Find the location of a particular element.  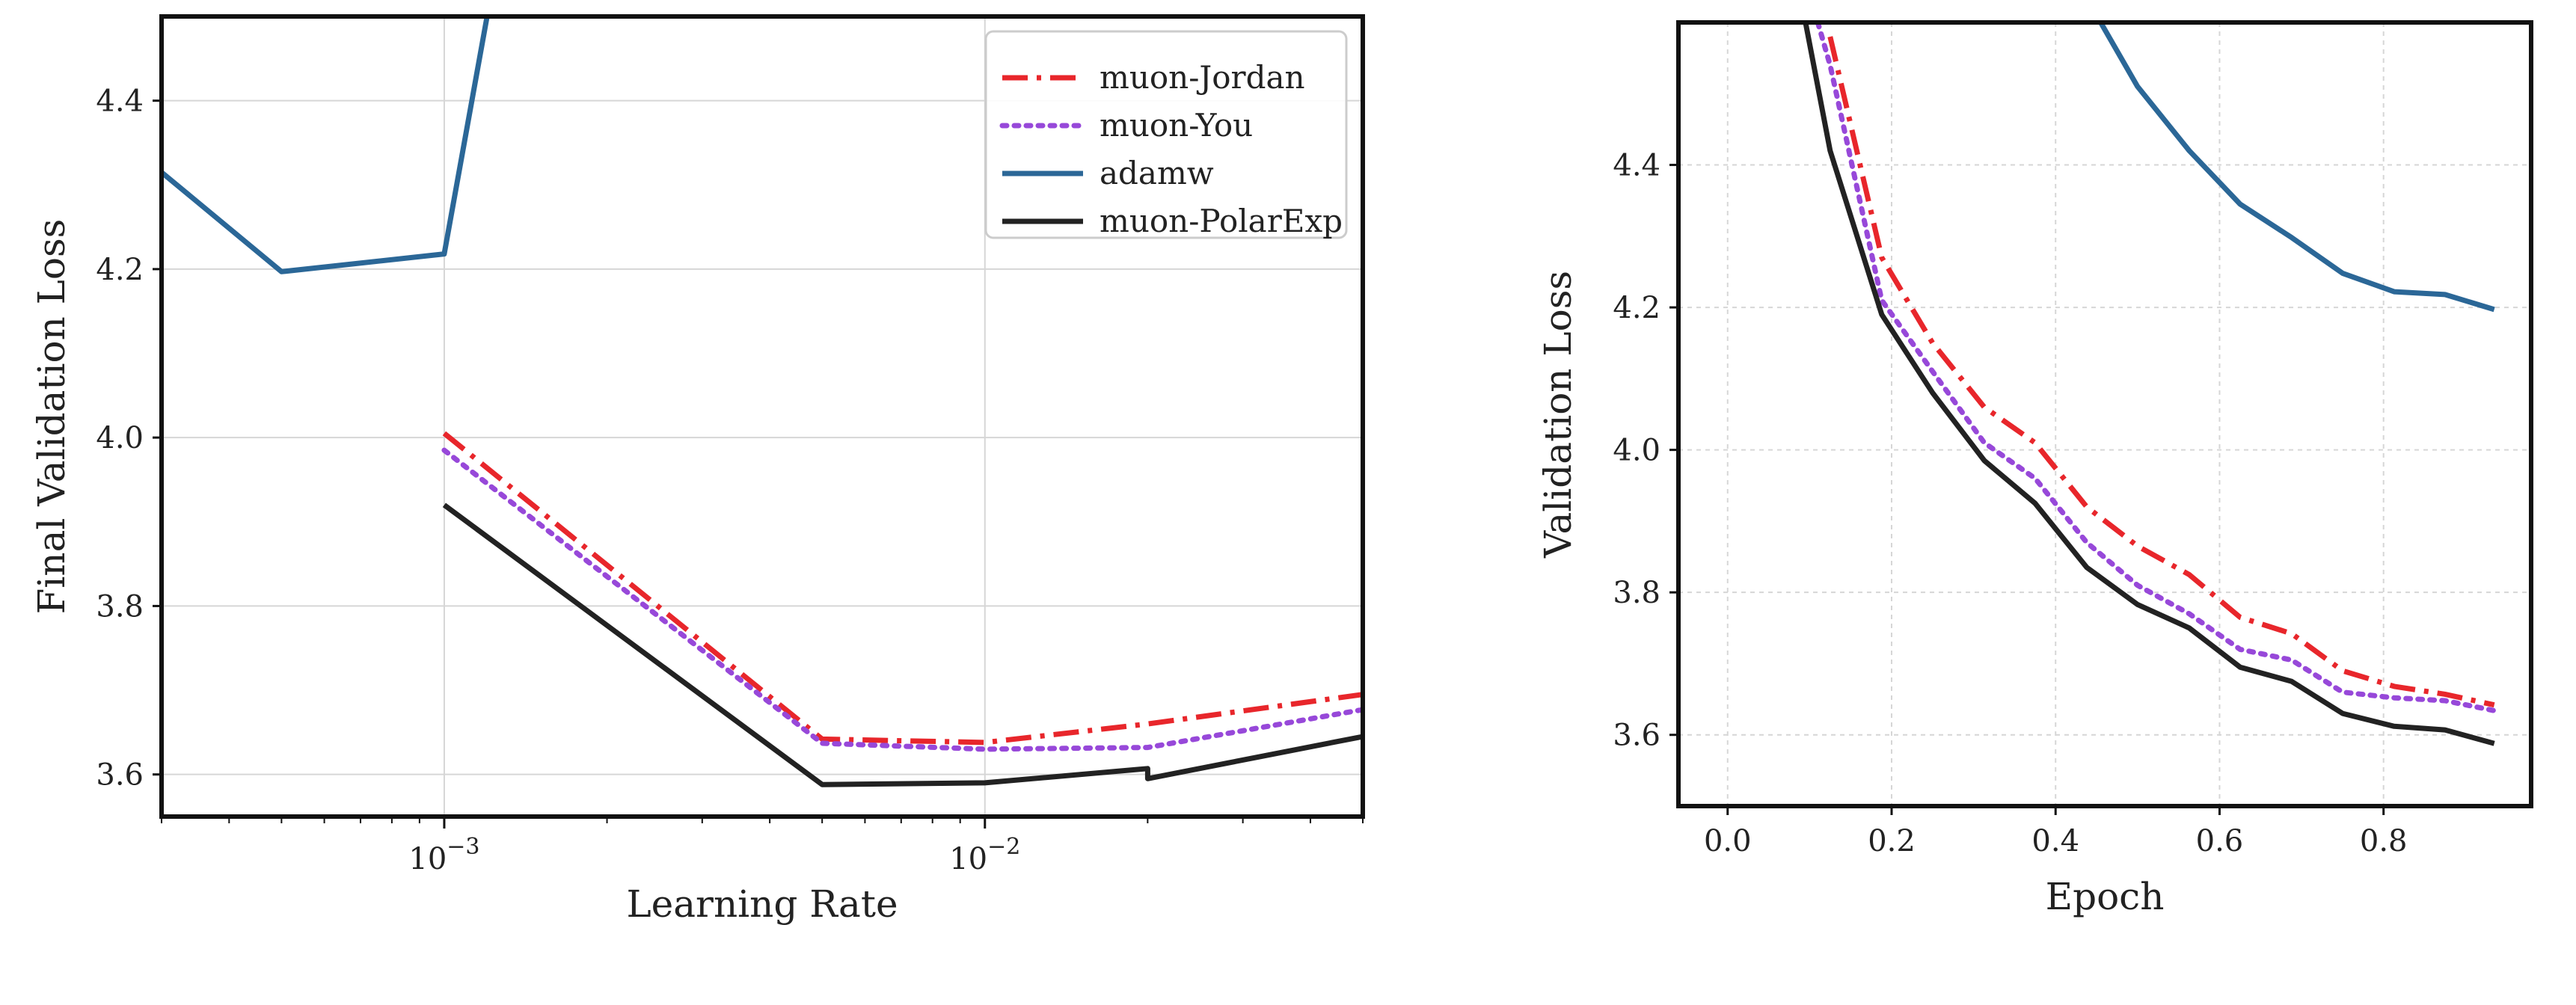

x-tick-label: 0.0 is located at coordinates (1728, 841).